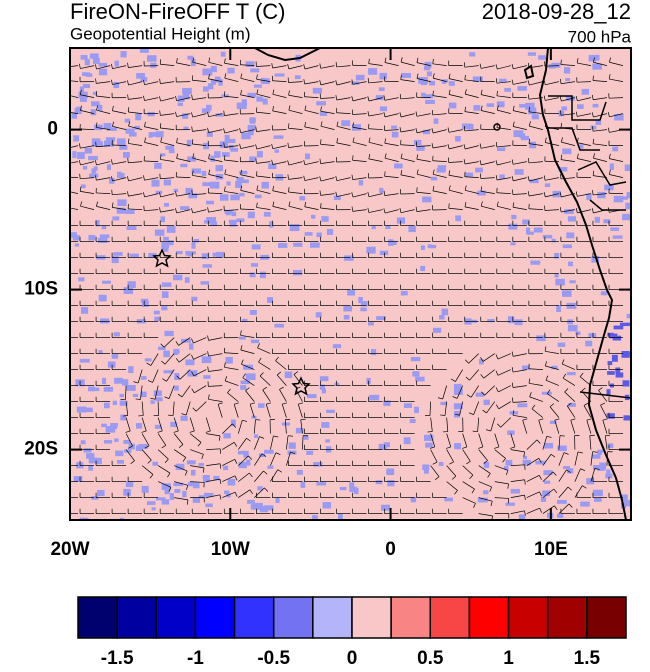  What do you see at coordinates (508, 657) in the screenshot?
I see `colorbar-label: 1` at bounding box center [508, 657].